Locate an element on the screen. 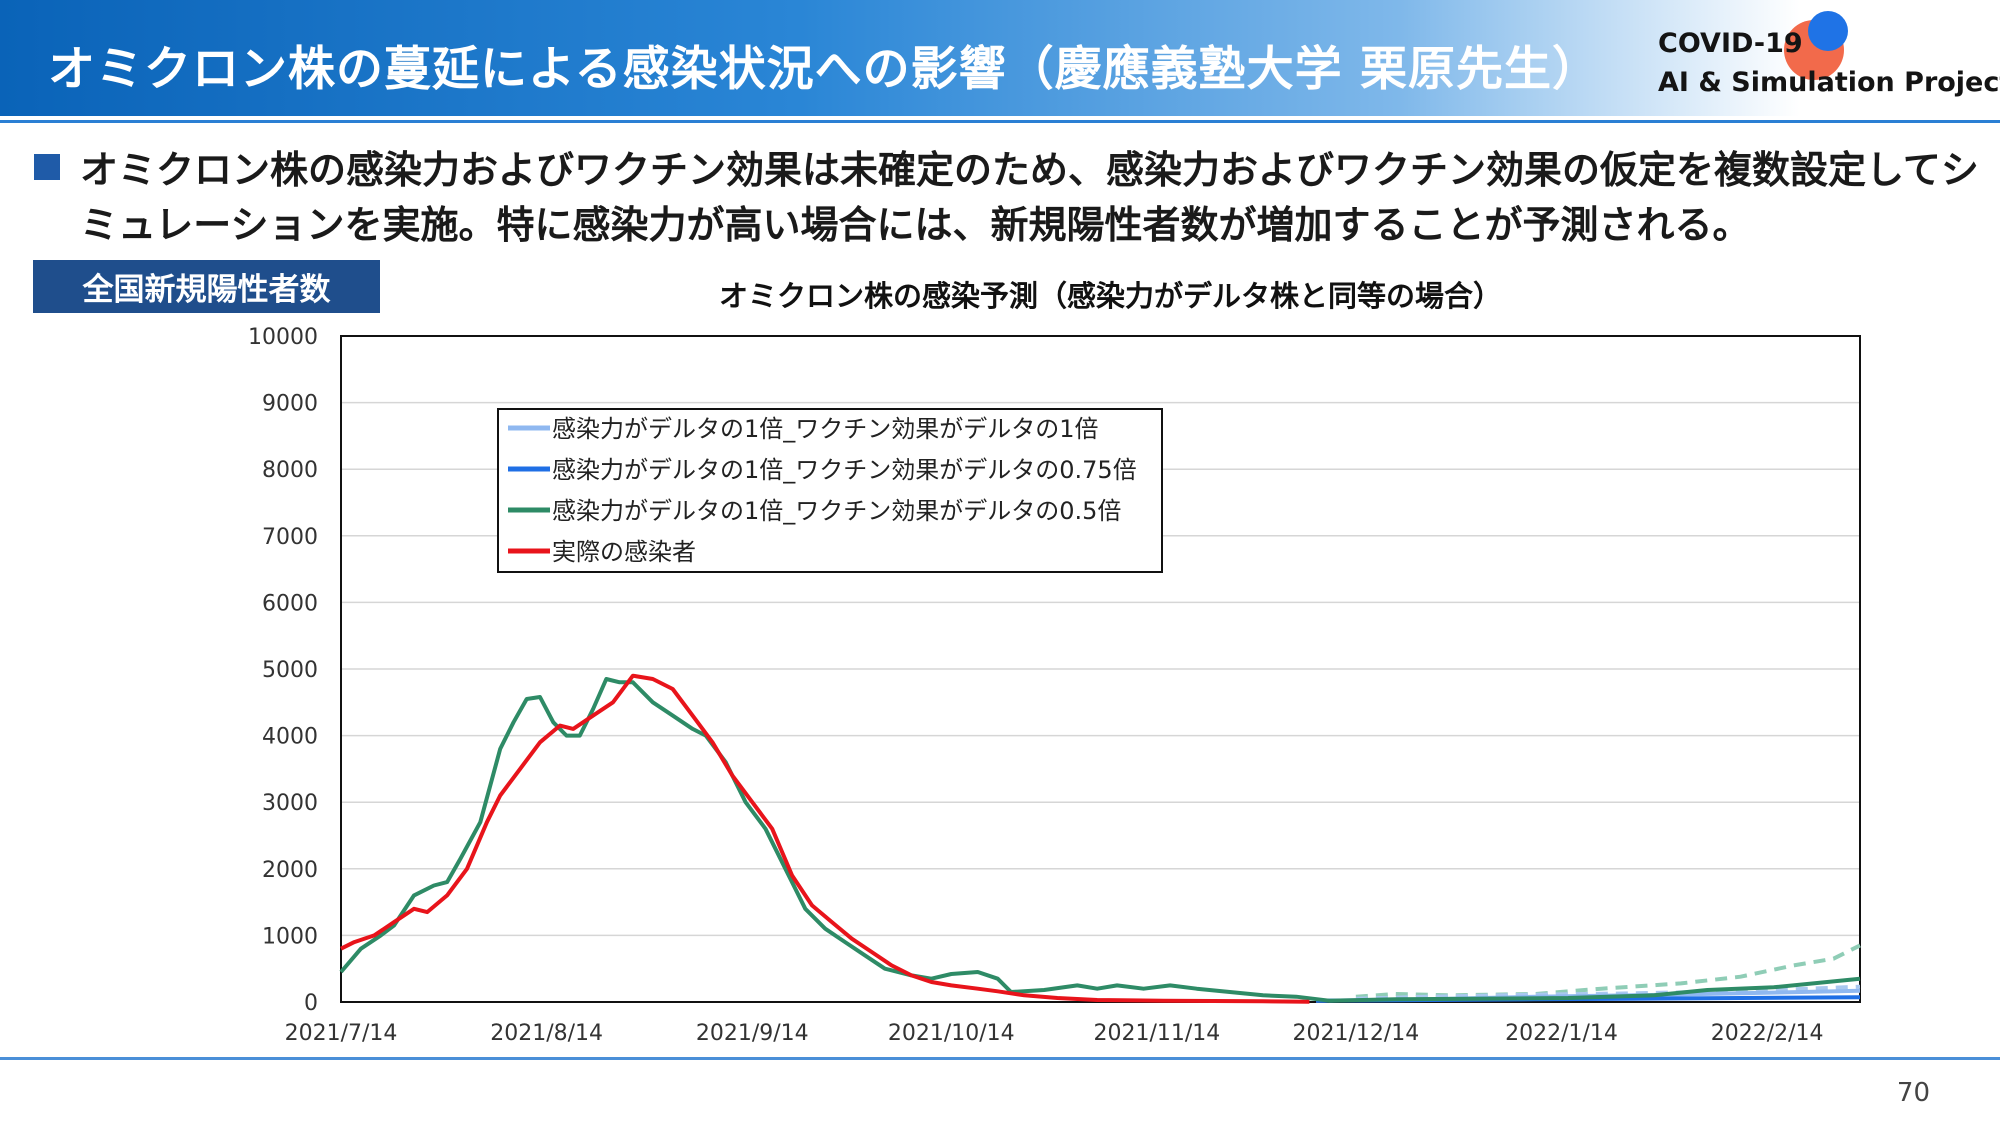 The width and height of the screenshot is (2000, 1125). legend-label: 実際の感染者 is located at coordinates (624, 552).